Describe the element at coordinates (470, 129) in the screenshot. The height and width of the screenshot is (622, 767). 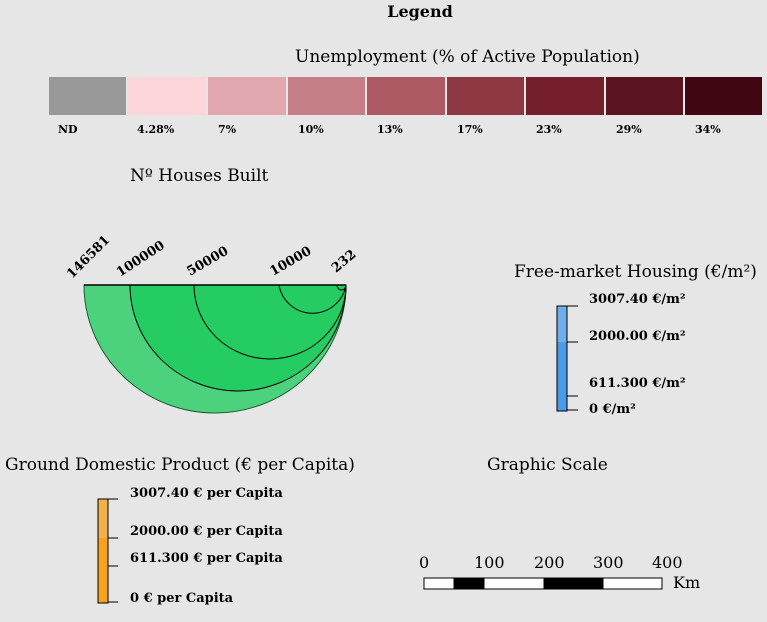
I see `unemployment-label-5: 17%` at that location.